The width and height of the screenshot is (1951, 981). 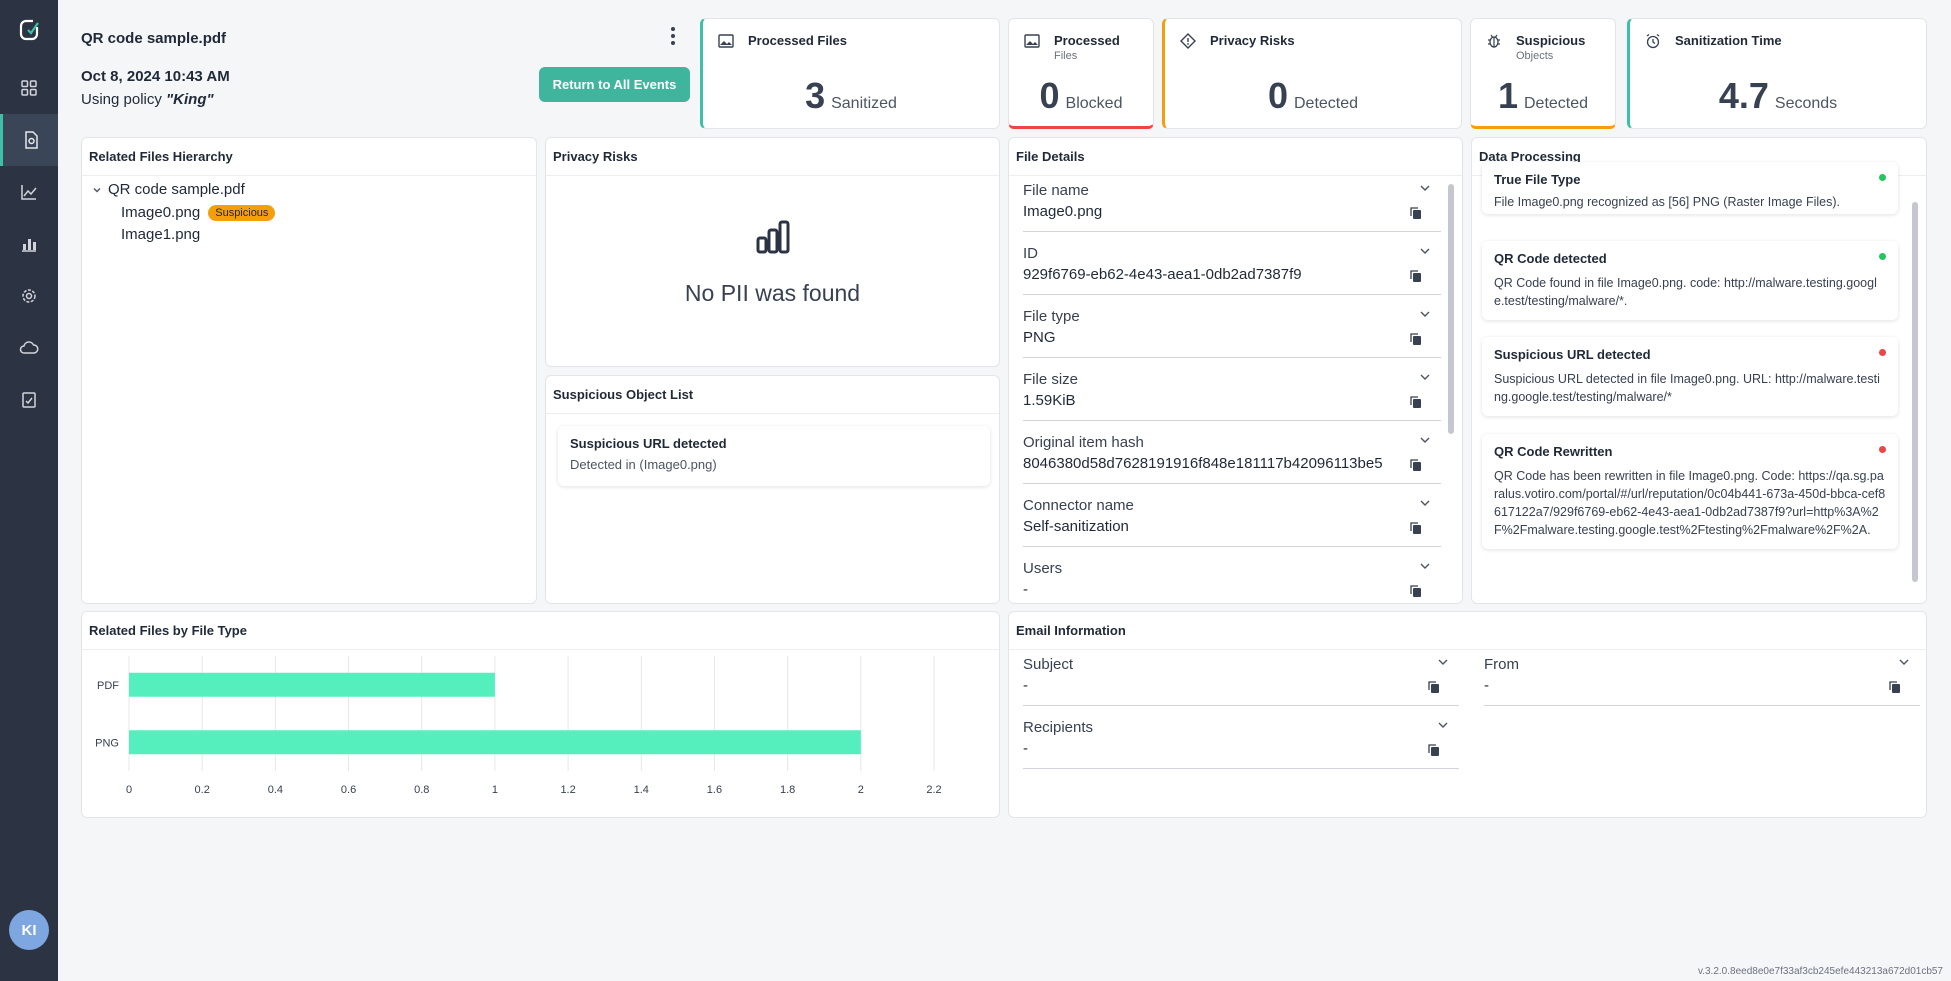 I want to click on bar-pdf, so click(x=312, y=684).